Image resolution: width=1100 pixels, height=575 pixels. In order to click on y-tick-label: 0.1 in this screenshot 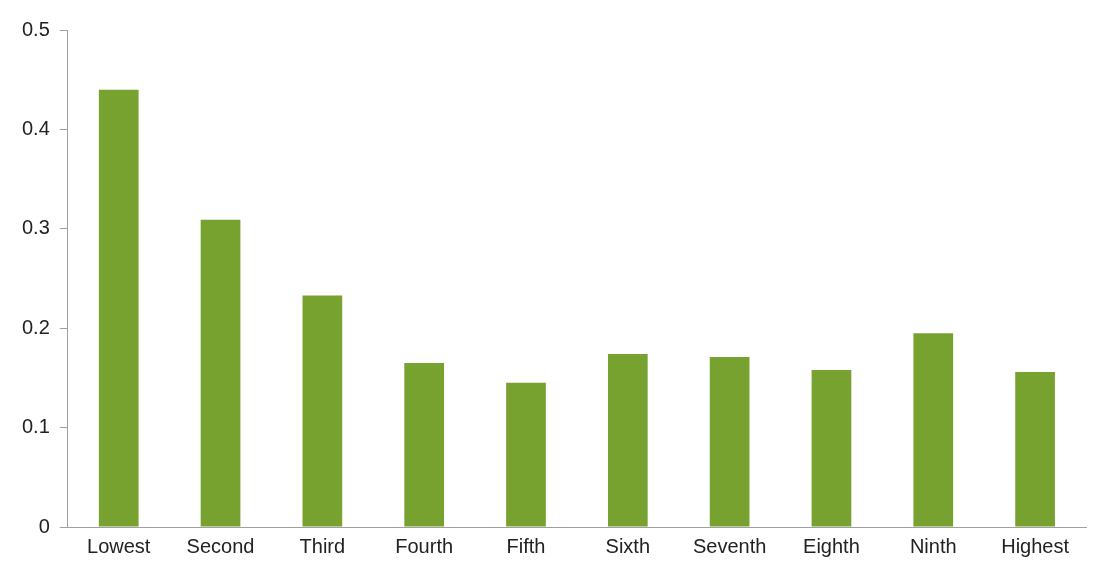, I will do `click(35, 426)`.